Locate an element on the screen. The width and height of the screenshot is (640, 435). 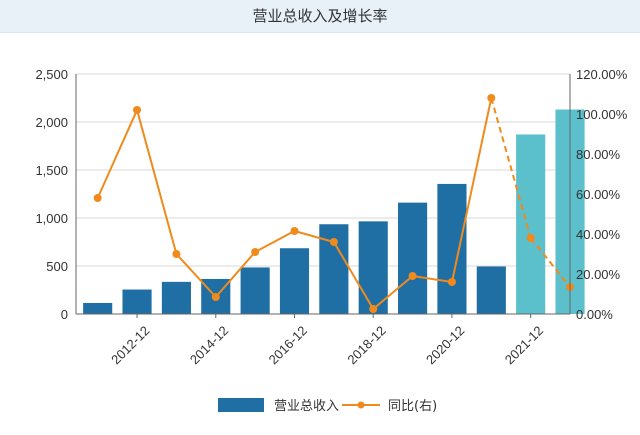
y-left-tick-label: 2,000 is located at coordinates (51, 122).